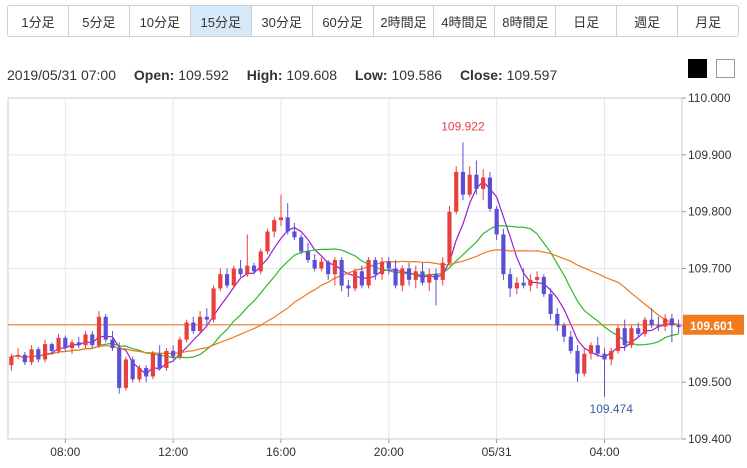 The image size is (747, 468). Describe the element at coordinates (221, 21) in the screenshot. I see `tab-timeframe-3: 15分足` at that location.